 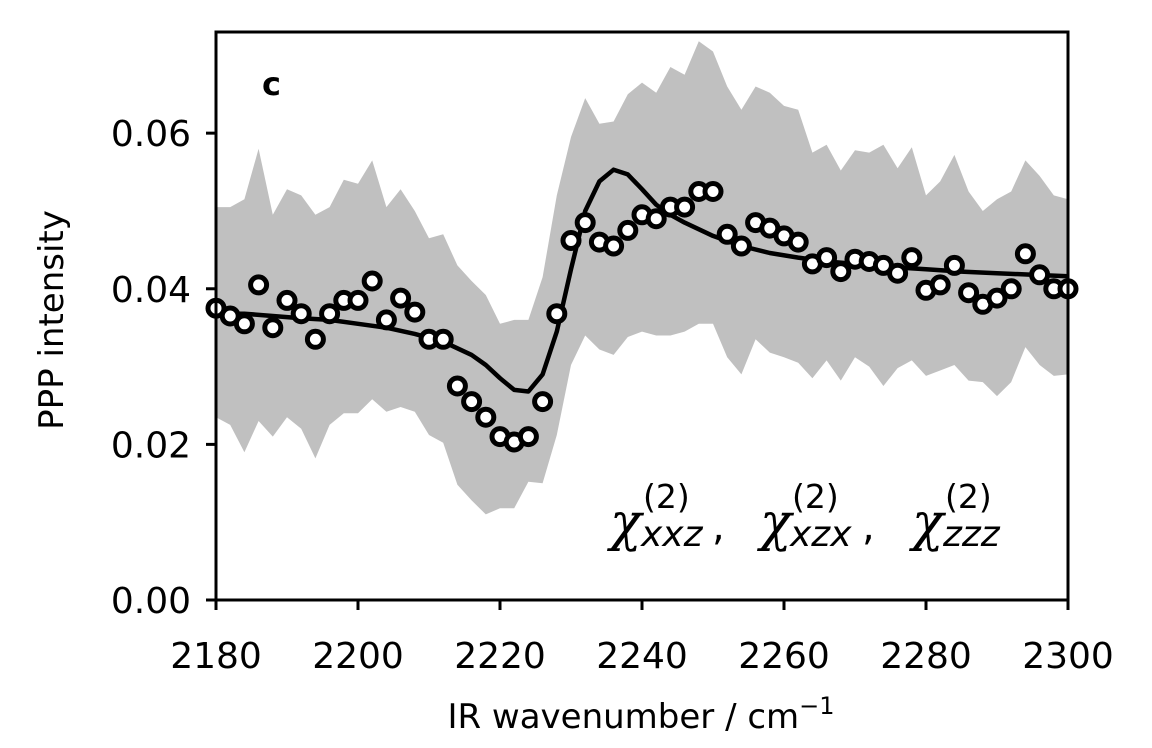 I want to click on x-tick-label: 2240, so click(x=642, y=656).